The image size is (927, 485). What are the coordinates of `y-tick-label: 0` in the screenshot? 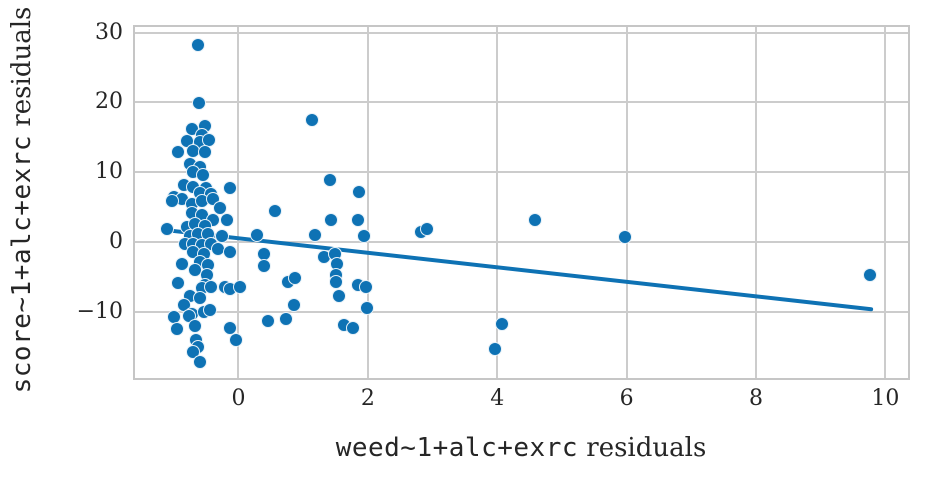 It's located at (116, 241).